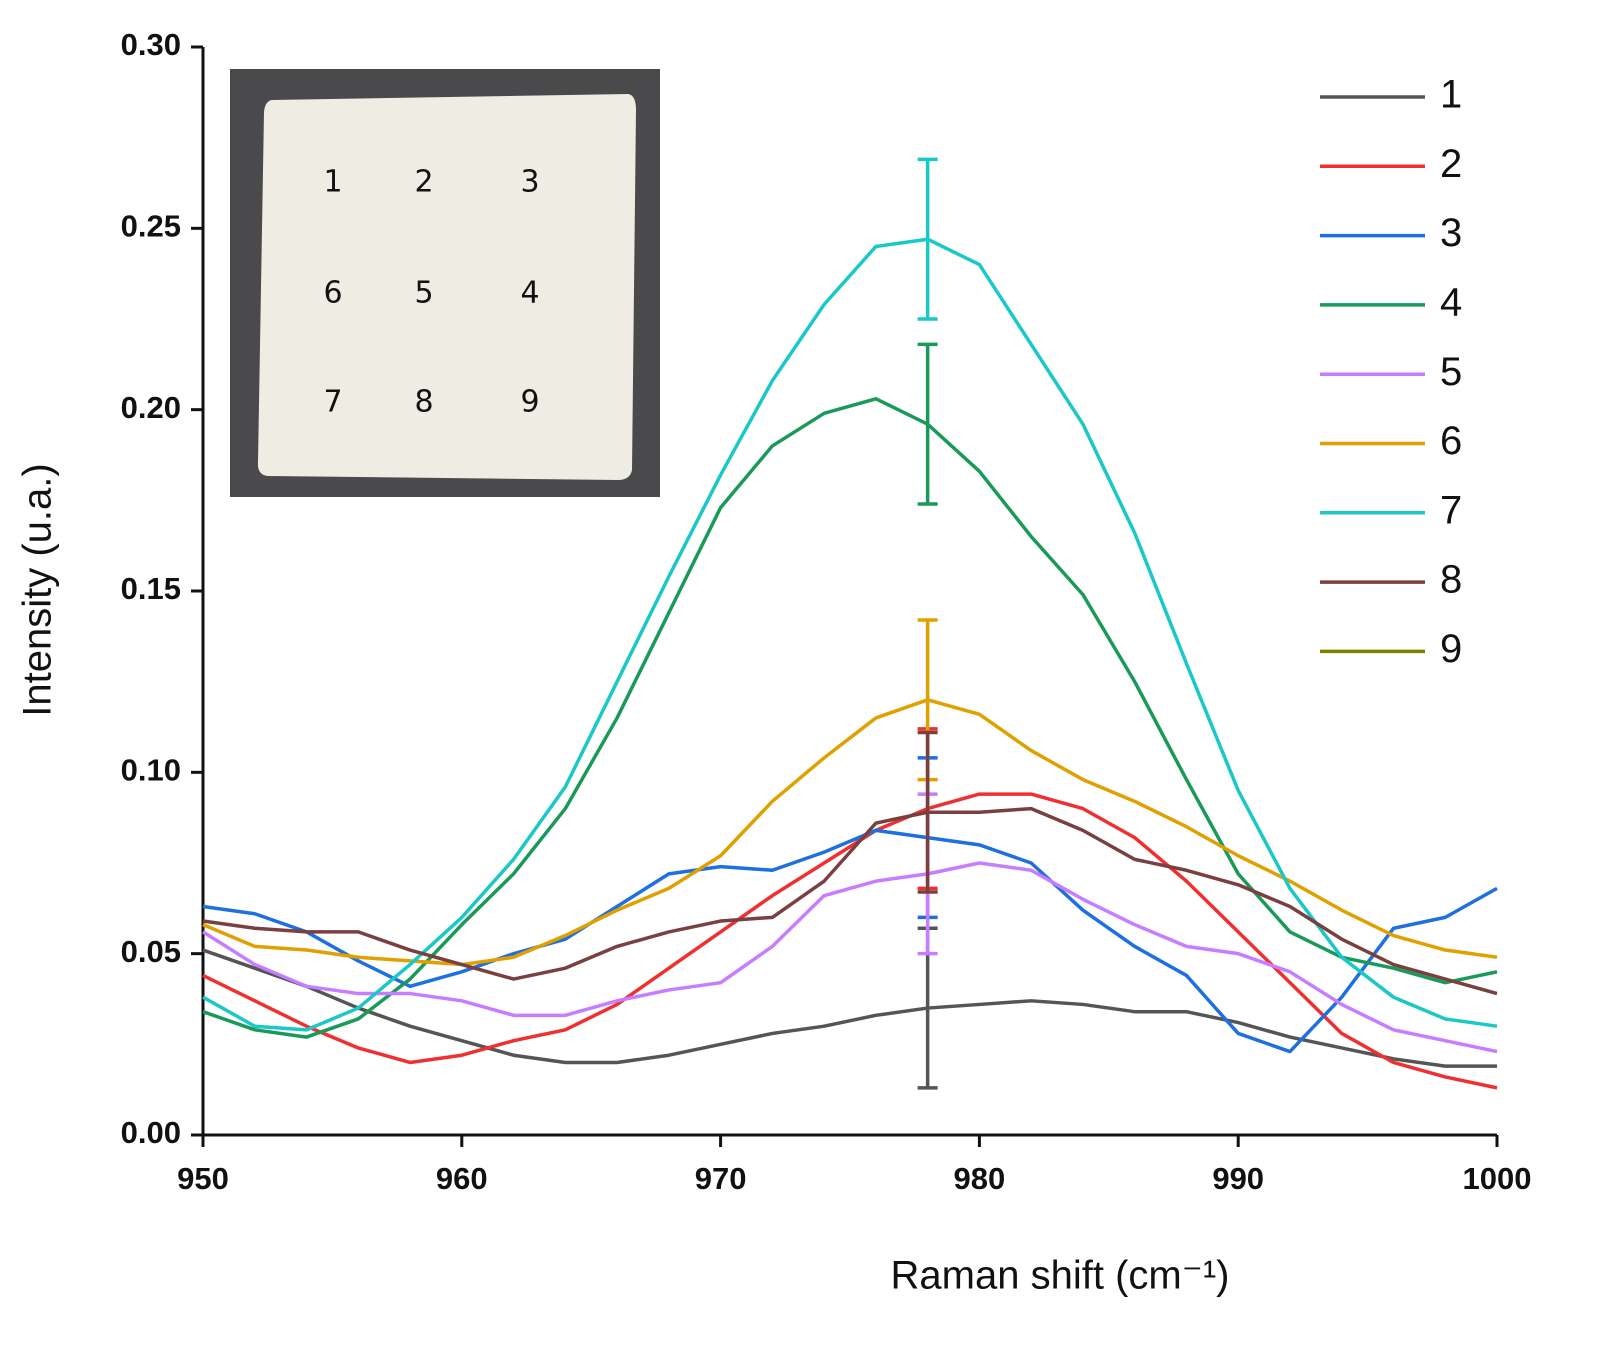 Image resolution: width=1609 pixels, height=1370 pixels. I want to click on y-tick-label: 0.25, so click(151, 226).